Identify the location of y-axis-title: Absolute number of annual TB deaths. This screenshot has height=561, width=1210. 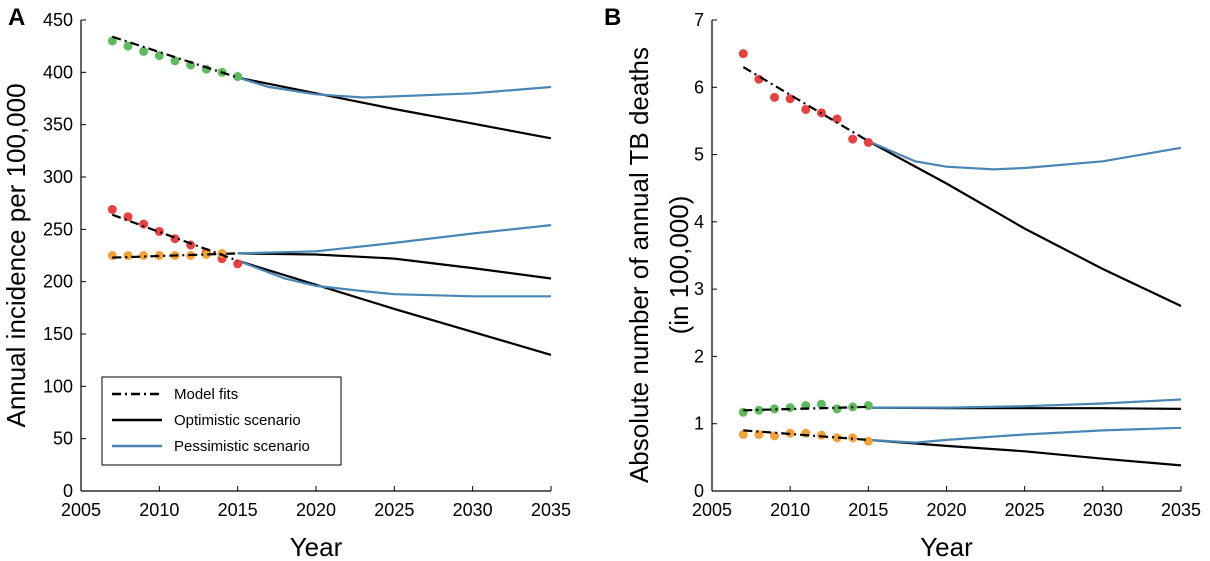
(639, 265).